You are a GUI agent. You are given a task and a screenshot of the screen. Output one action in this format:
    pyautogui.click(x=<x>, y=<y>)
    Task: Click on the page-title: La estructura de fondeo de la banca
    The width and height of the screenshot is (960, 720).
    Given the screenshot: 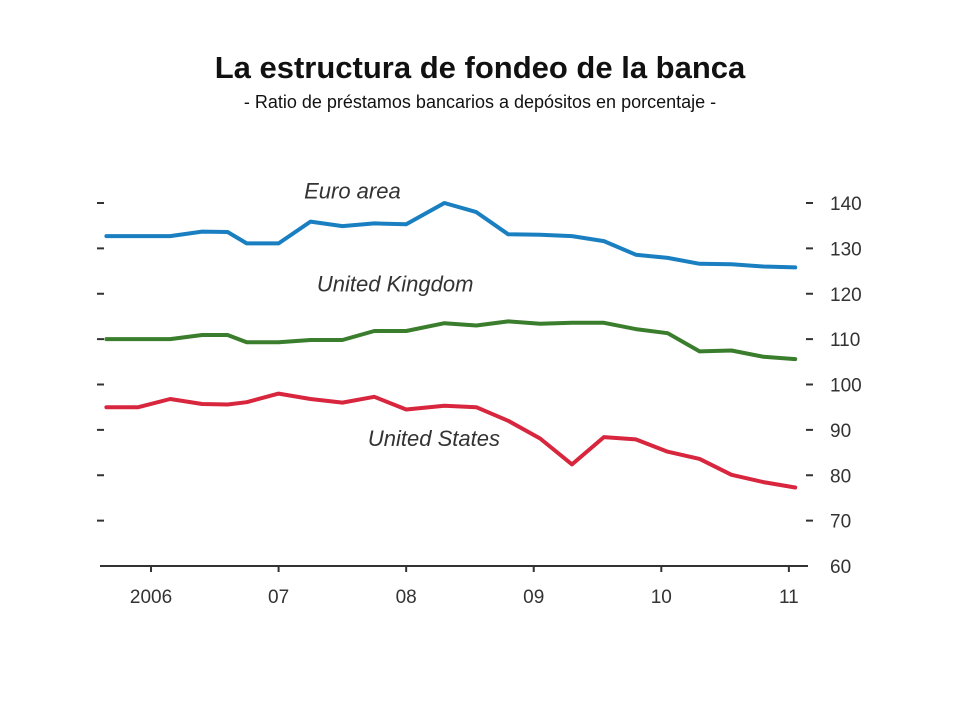 What is the action you would take?
    pyautogui.click(x=480, y=67)
    